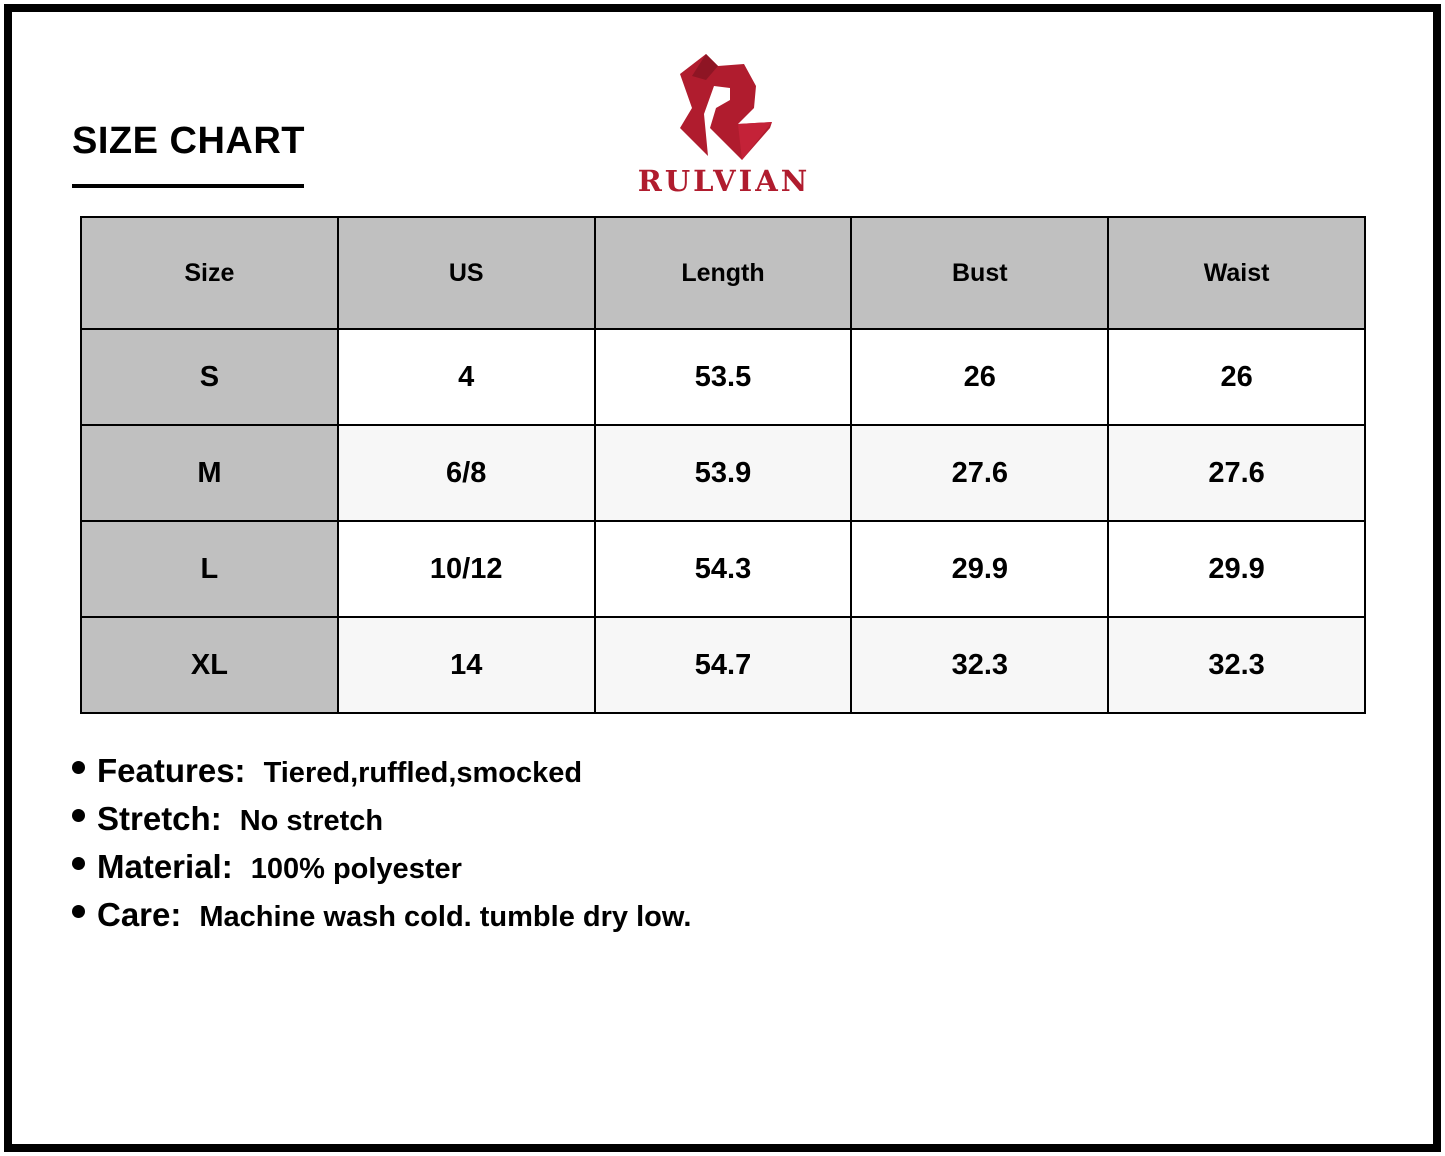 The height and width of the screenshot is (1156, 1445). What do you see at coordinates (1236, 377) in the screenshot?
I see `cell-waist: 26` at bounding box center [1236, 377].